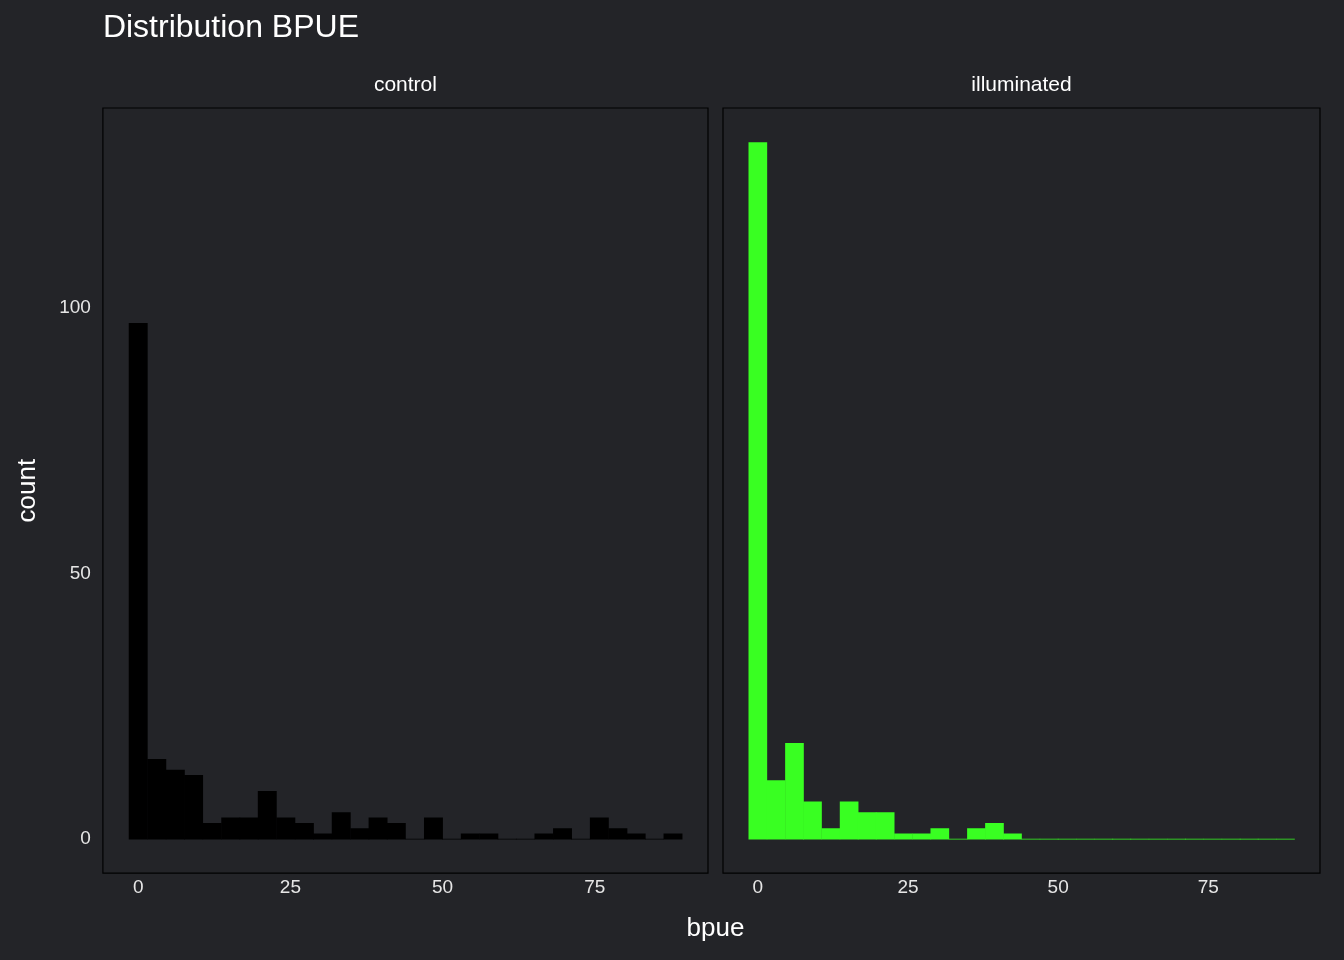 This screenshot has width=1344, height=960. What do you see at coordinates (80, 572) in the screenshot?
I see `y-tick-label: 50` at bounding box center [80, 572].